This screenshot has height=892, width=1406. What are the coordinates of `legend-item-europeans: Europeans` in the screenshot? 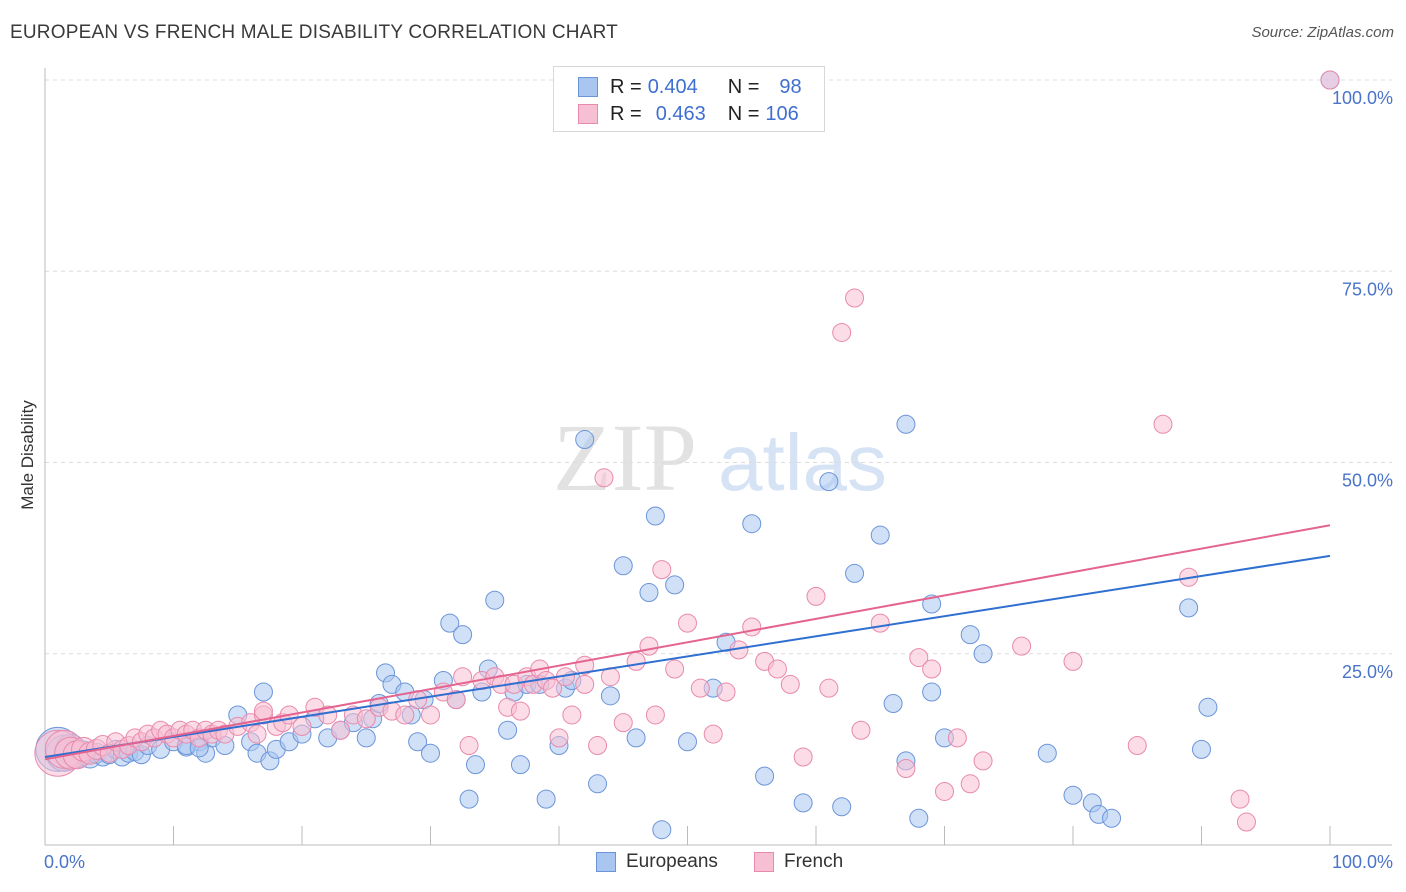 It's located at (657, 862).